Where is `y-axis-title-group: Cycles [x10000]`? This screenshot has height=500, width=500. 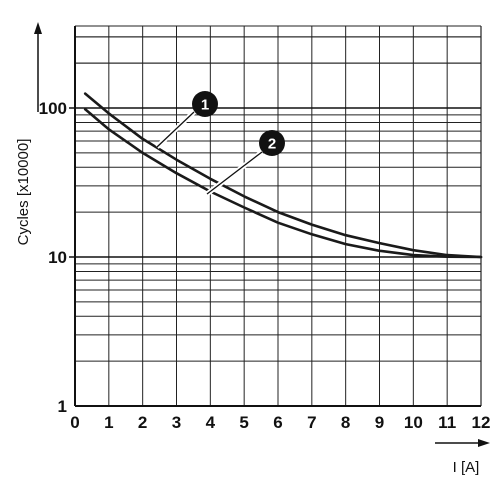
y-axis-title-group: Cycles [x10000] is located at coordinates (23, 192).